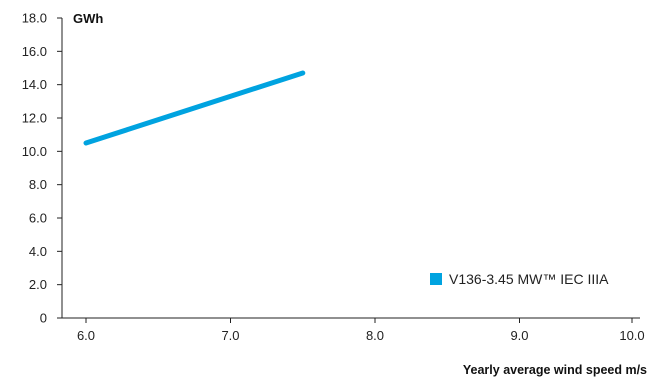  What do you see at coordinates (88, 18) in the screenshot?
I see `y-axis-unit-label: GWh` at bounding box center [88, 18].